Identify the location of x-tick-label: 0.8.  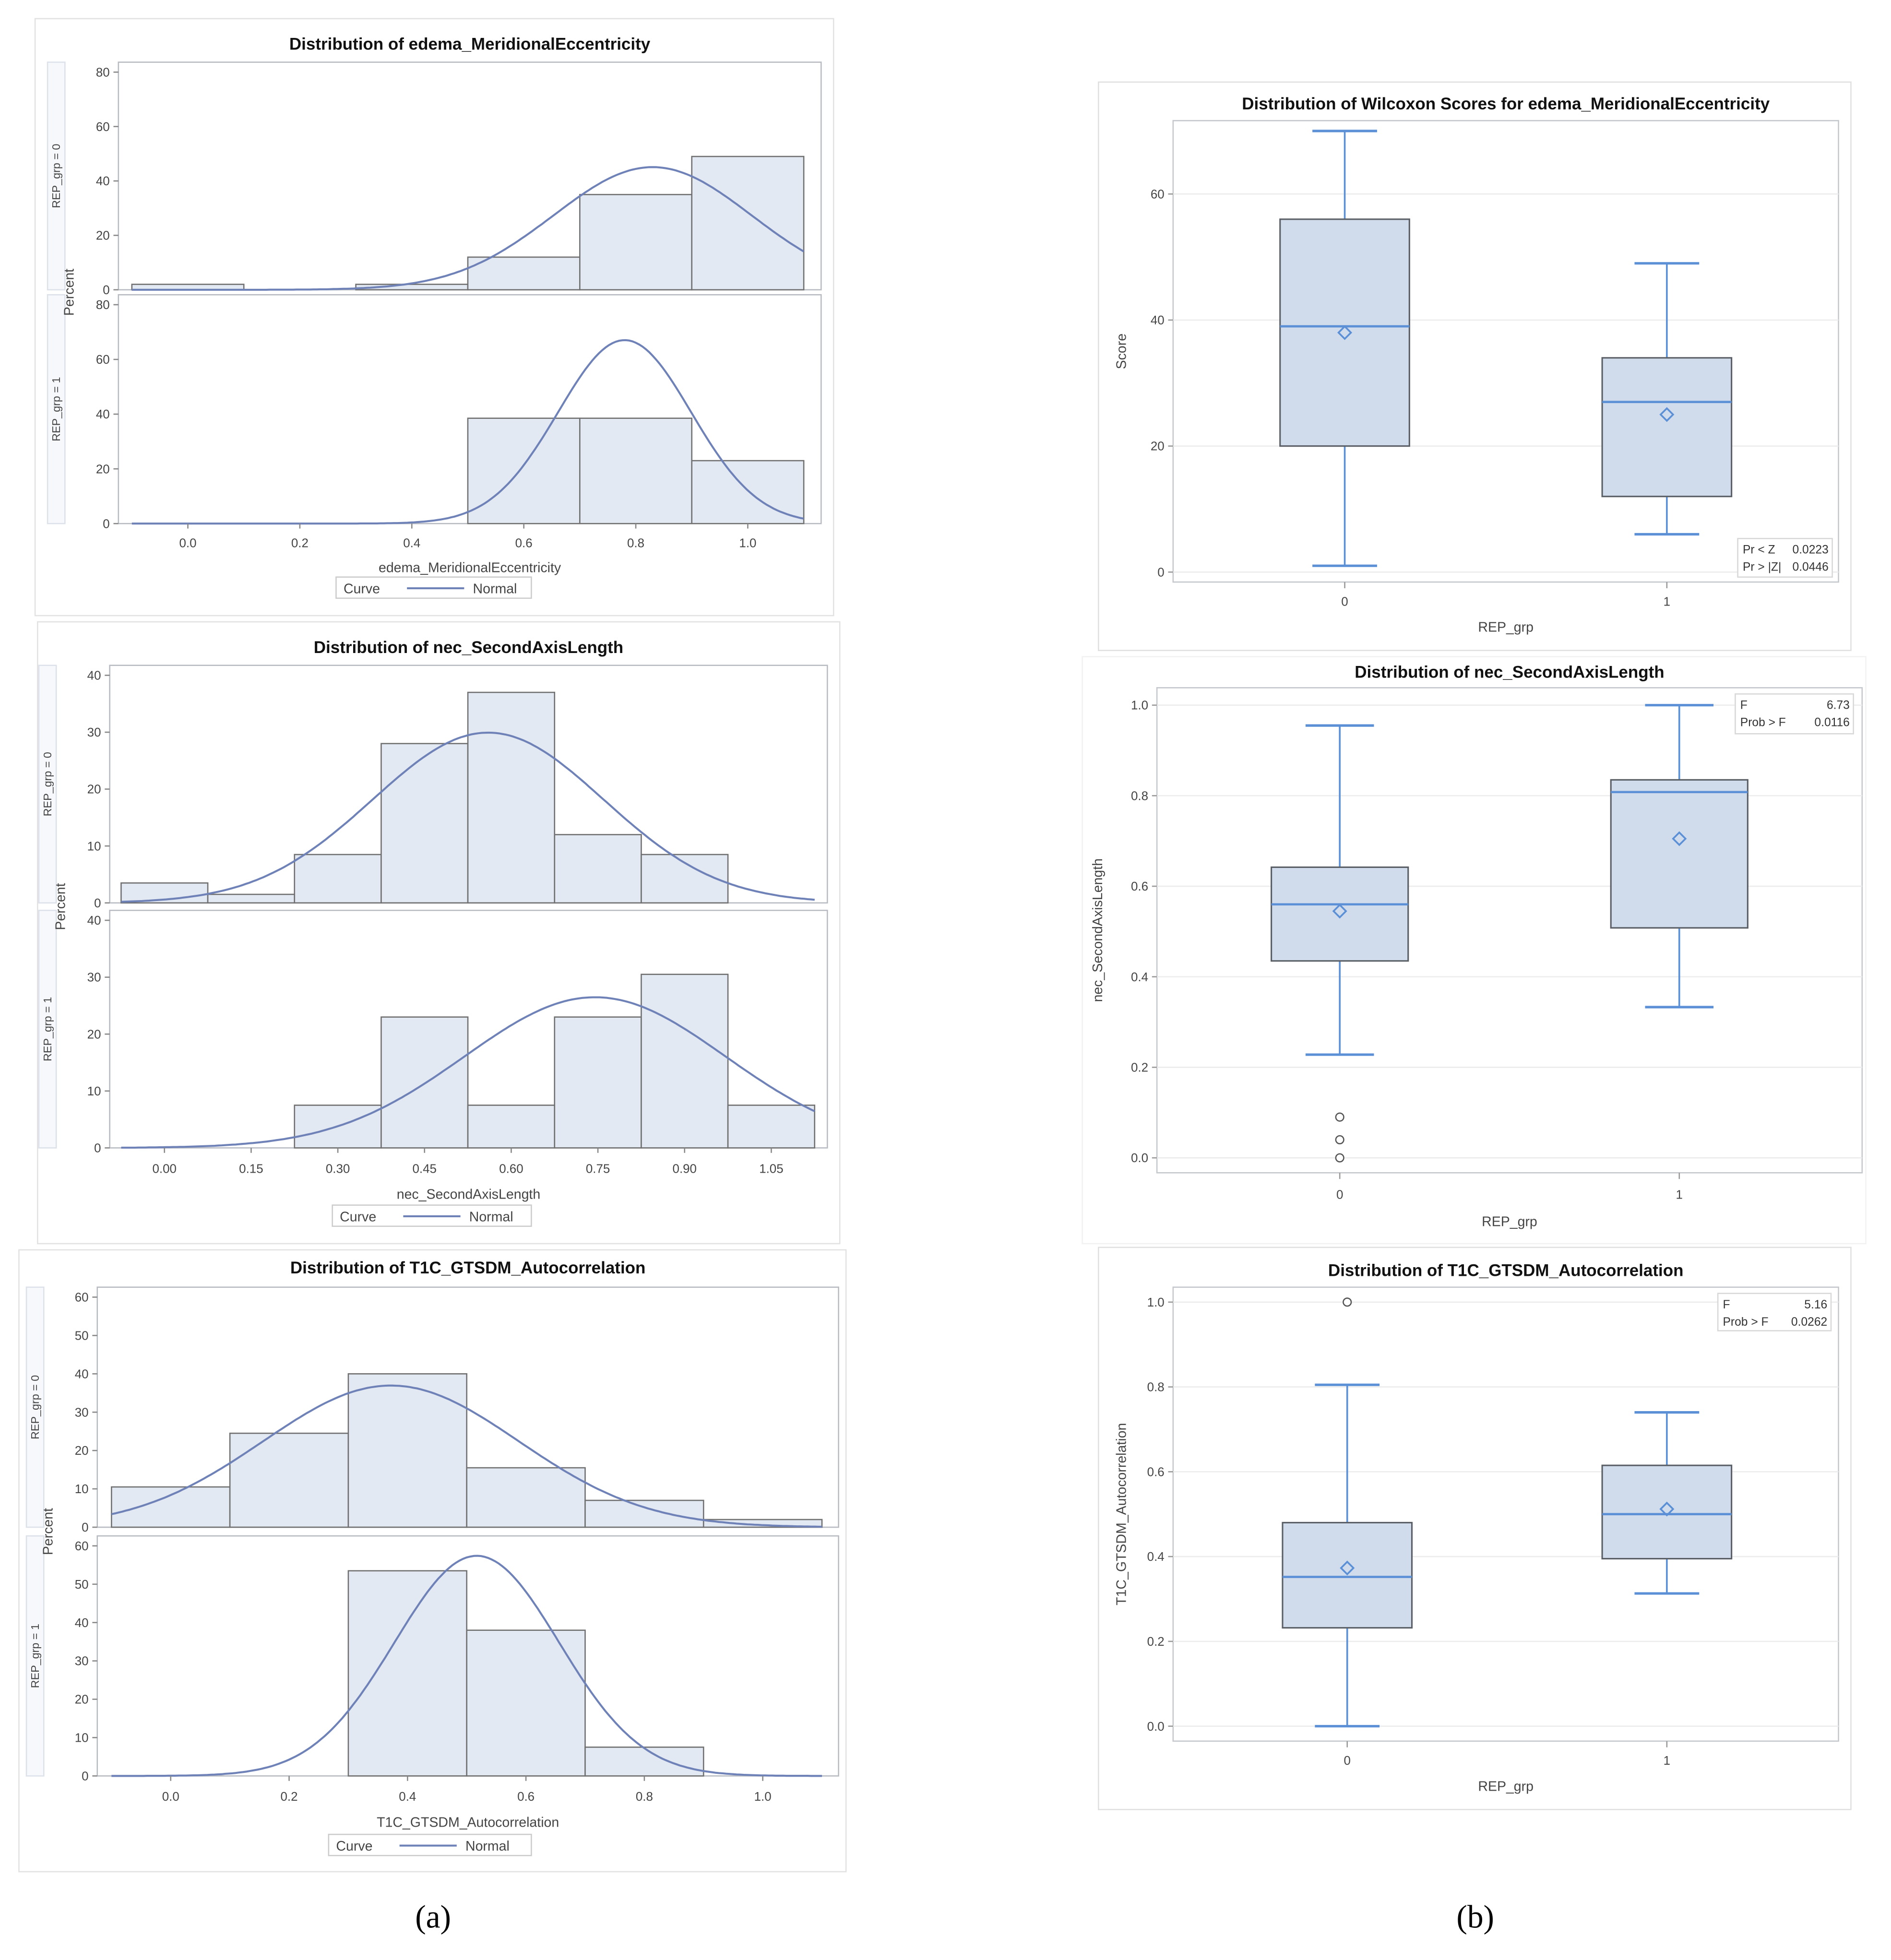
(644, 1797).